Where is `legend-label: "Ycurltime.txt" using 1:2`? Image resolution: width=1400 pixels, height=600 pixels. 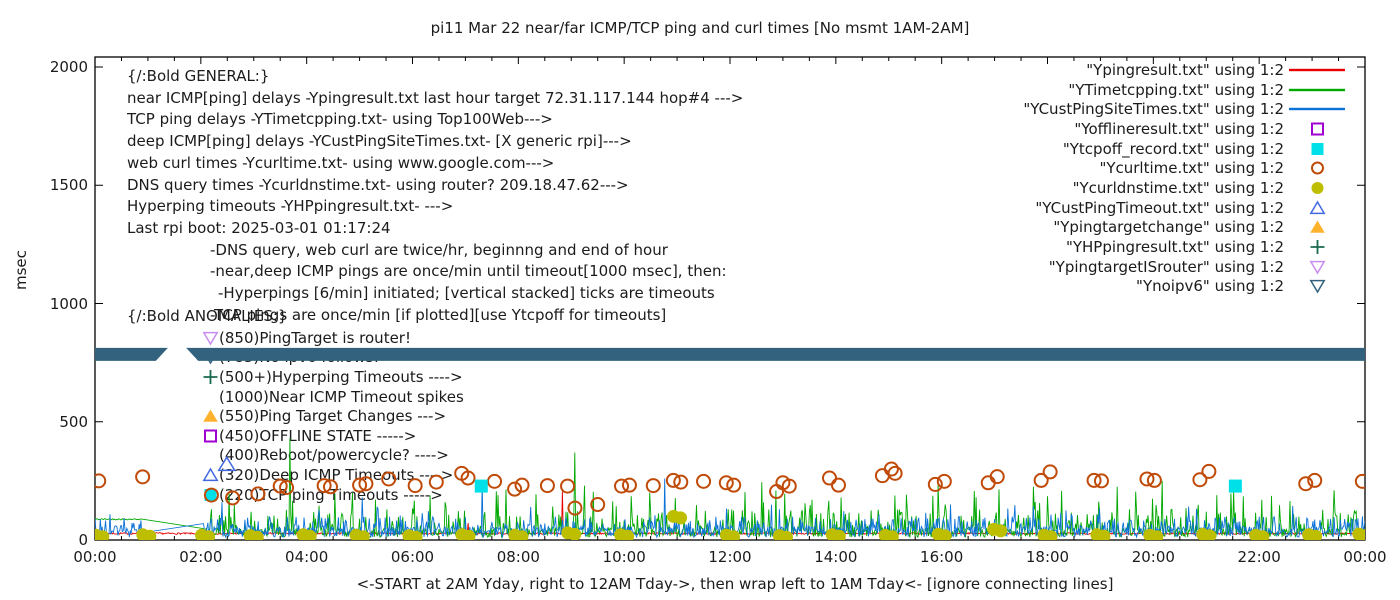 legend-label: "Ycurltime.txt" using 1:2 is located at coordinates (1191, 168).